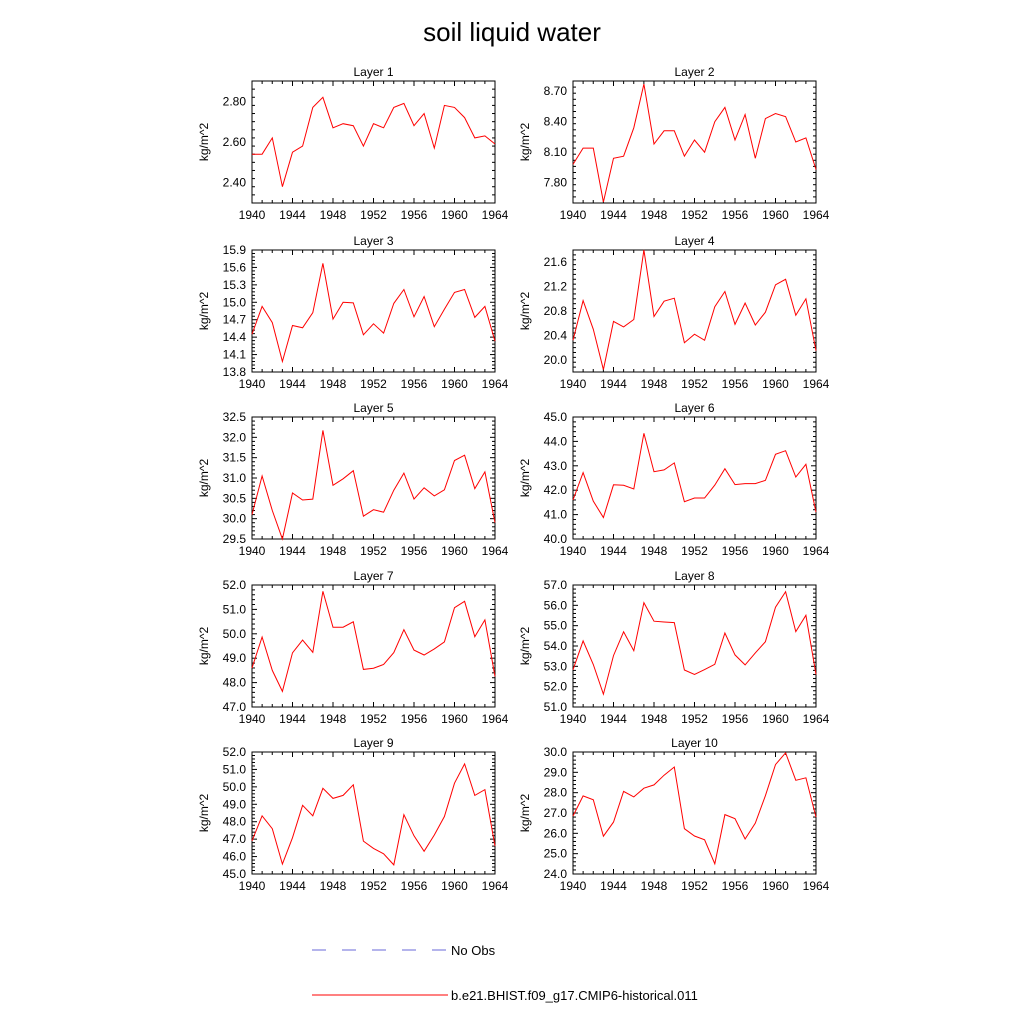  Describe the element at coordinates (235, 372) in the screenshot. I see `y-tick-label: 13.8` at that location.